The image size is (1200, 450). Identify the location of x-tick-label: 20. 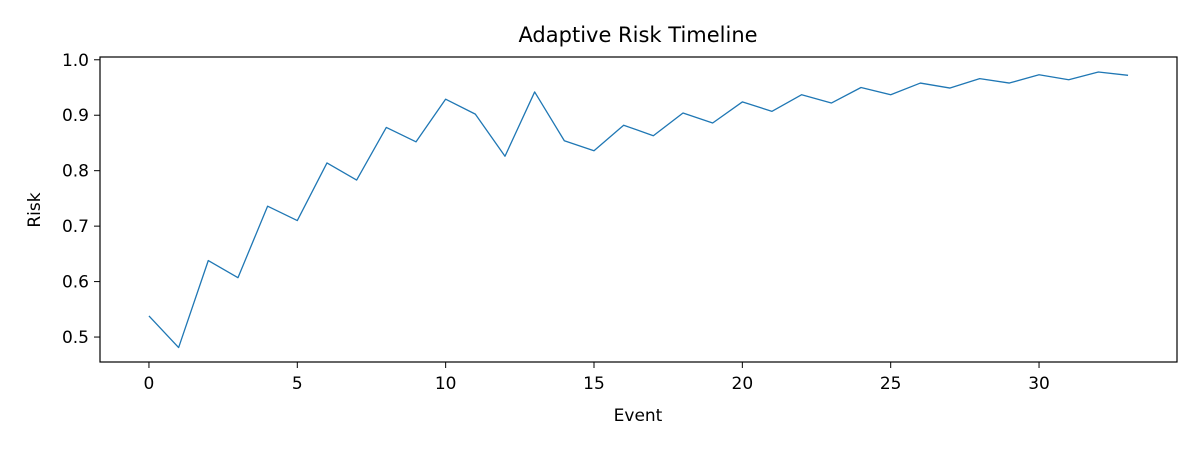
(743, 384).